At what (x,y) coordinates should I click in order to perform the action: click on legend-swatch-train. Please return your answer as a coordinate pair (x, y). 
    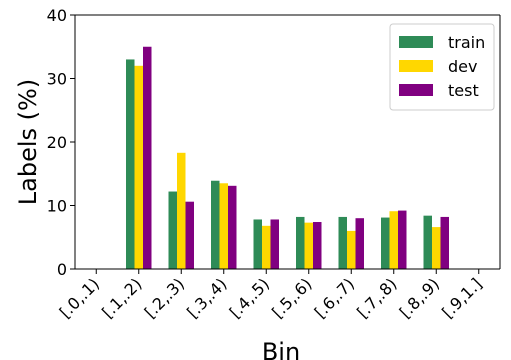
    Looking at the image, I should click on (416, 42).